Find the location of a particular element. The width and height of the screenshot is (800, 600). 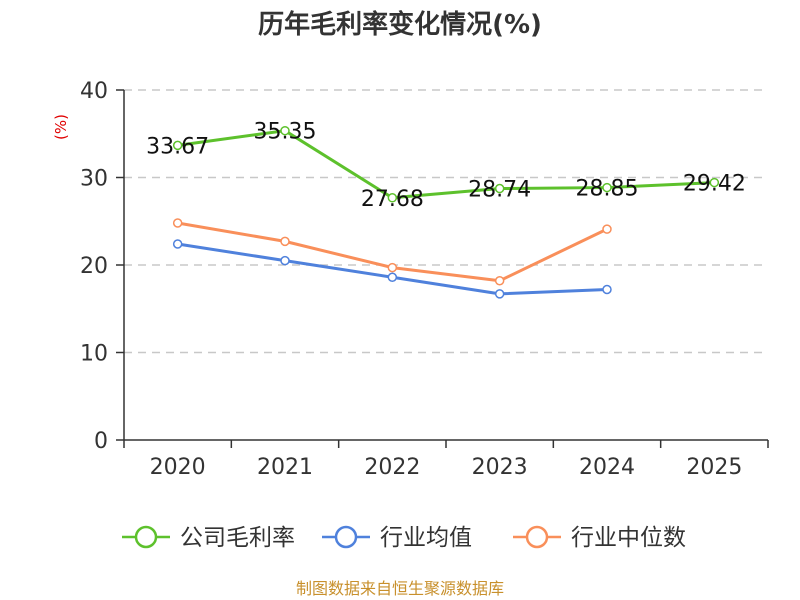

chart-title: 历年毛利率变化情况(%) is located at coordinates (400, 24).